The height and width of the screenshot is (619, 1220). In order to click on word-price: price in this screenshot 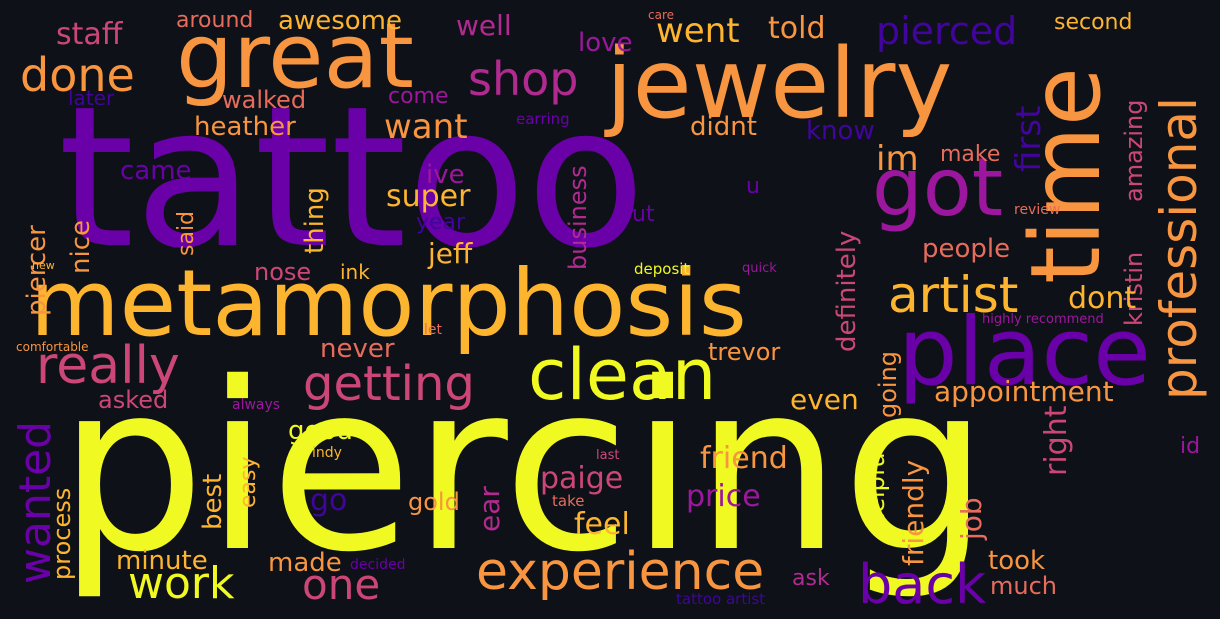, I will do `click(723, 496)`.